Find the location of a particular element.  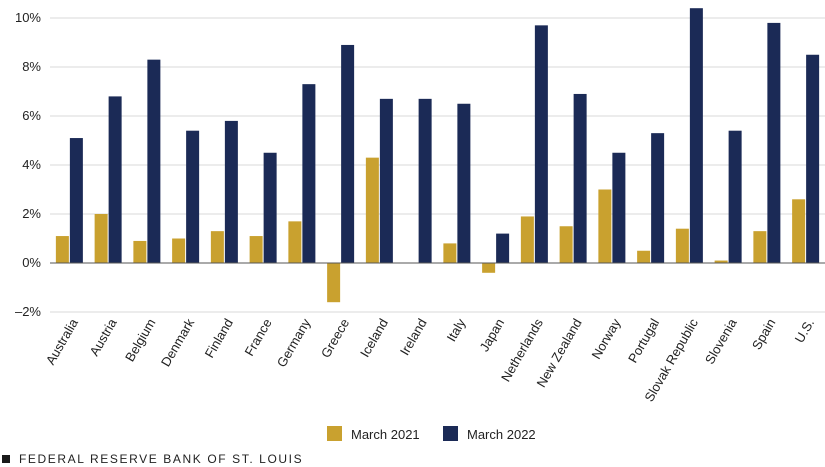

legend: March 2021 March 2022 is located at coordinates (431, 434).